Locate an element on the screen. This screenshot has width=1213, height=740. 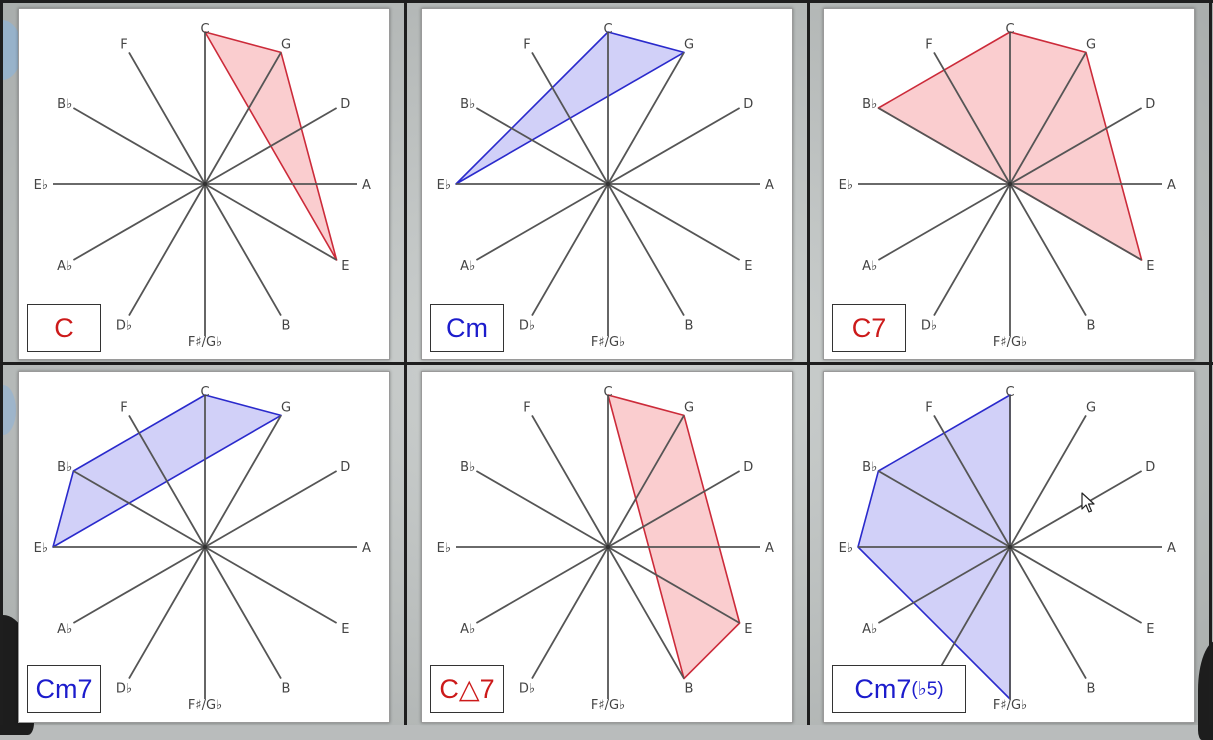
chord-name-label: C is located at coordinates (64, 328).